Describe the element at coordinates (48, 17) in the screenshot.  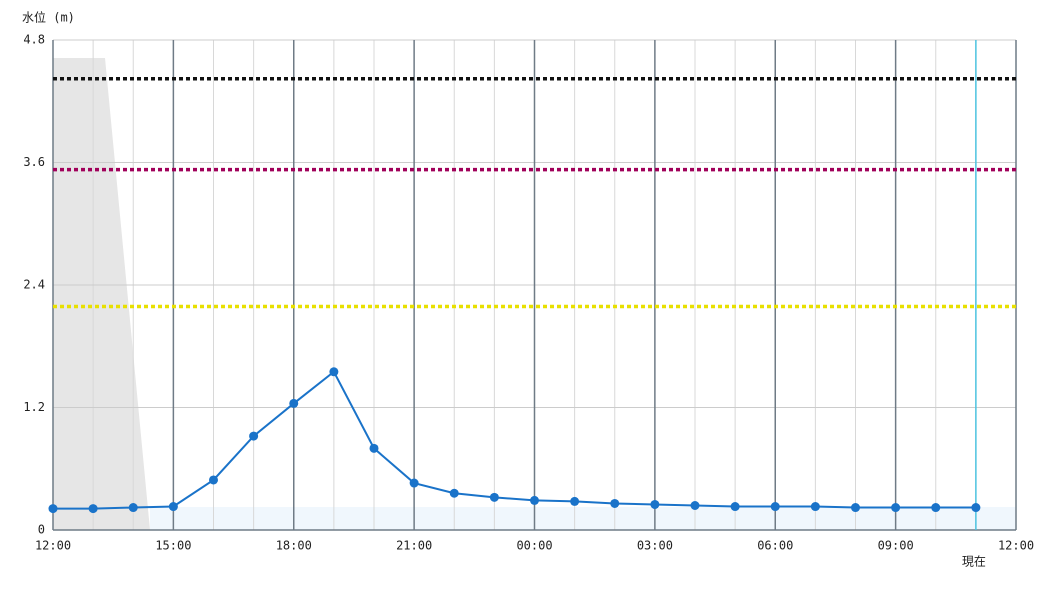
I see `y-axis-label: 水位 (m)` at that location.